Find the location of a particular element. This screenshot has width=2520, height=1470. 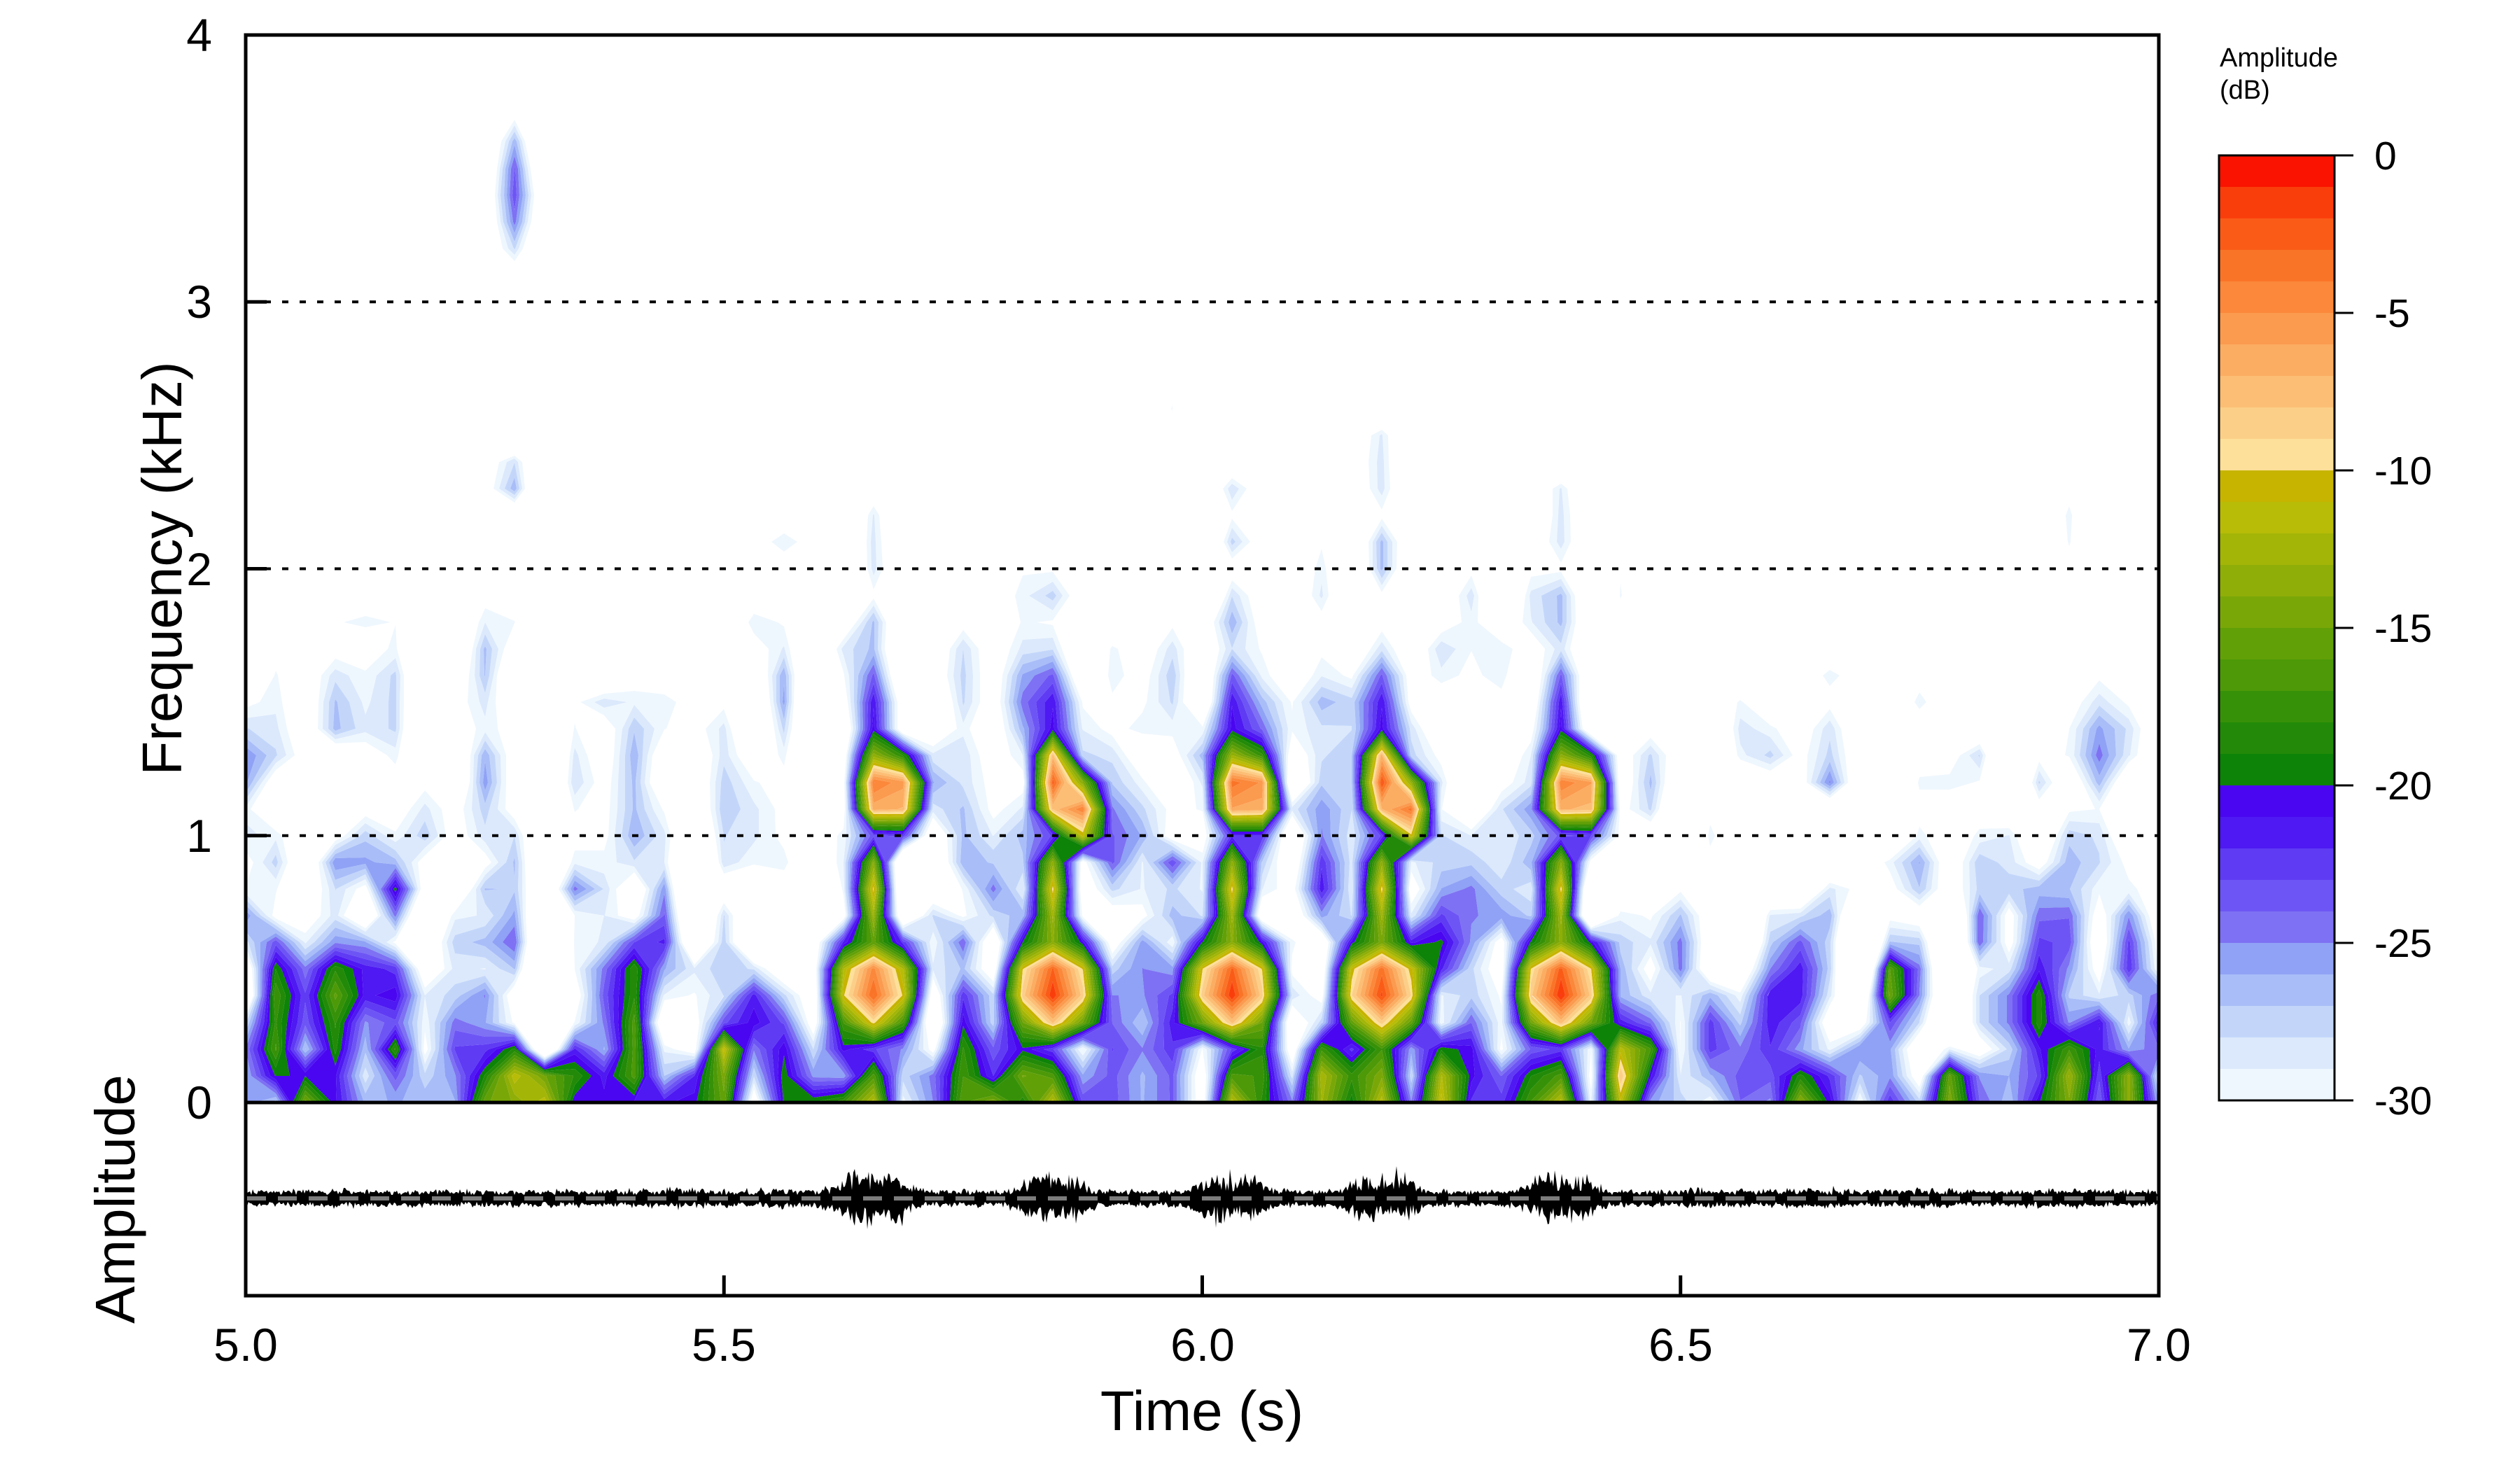

svg-text: 5.5 is located at coordinates (724, 1345).